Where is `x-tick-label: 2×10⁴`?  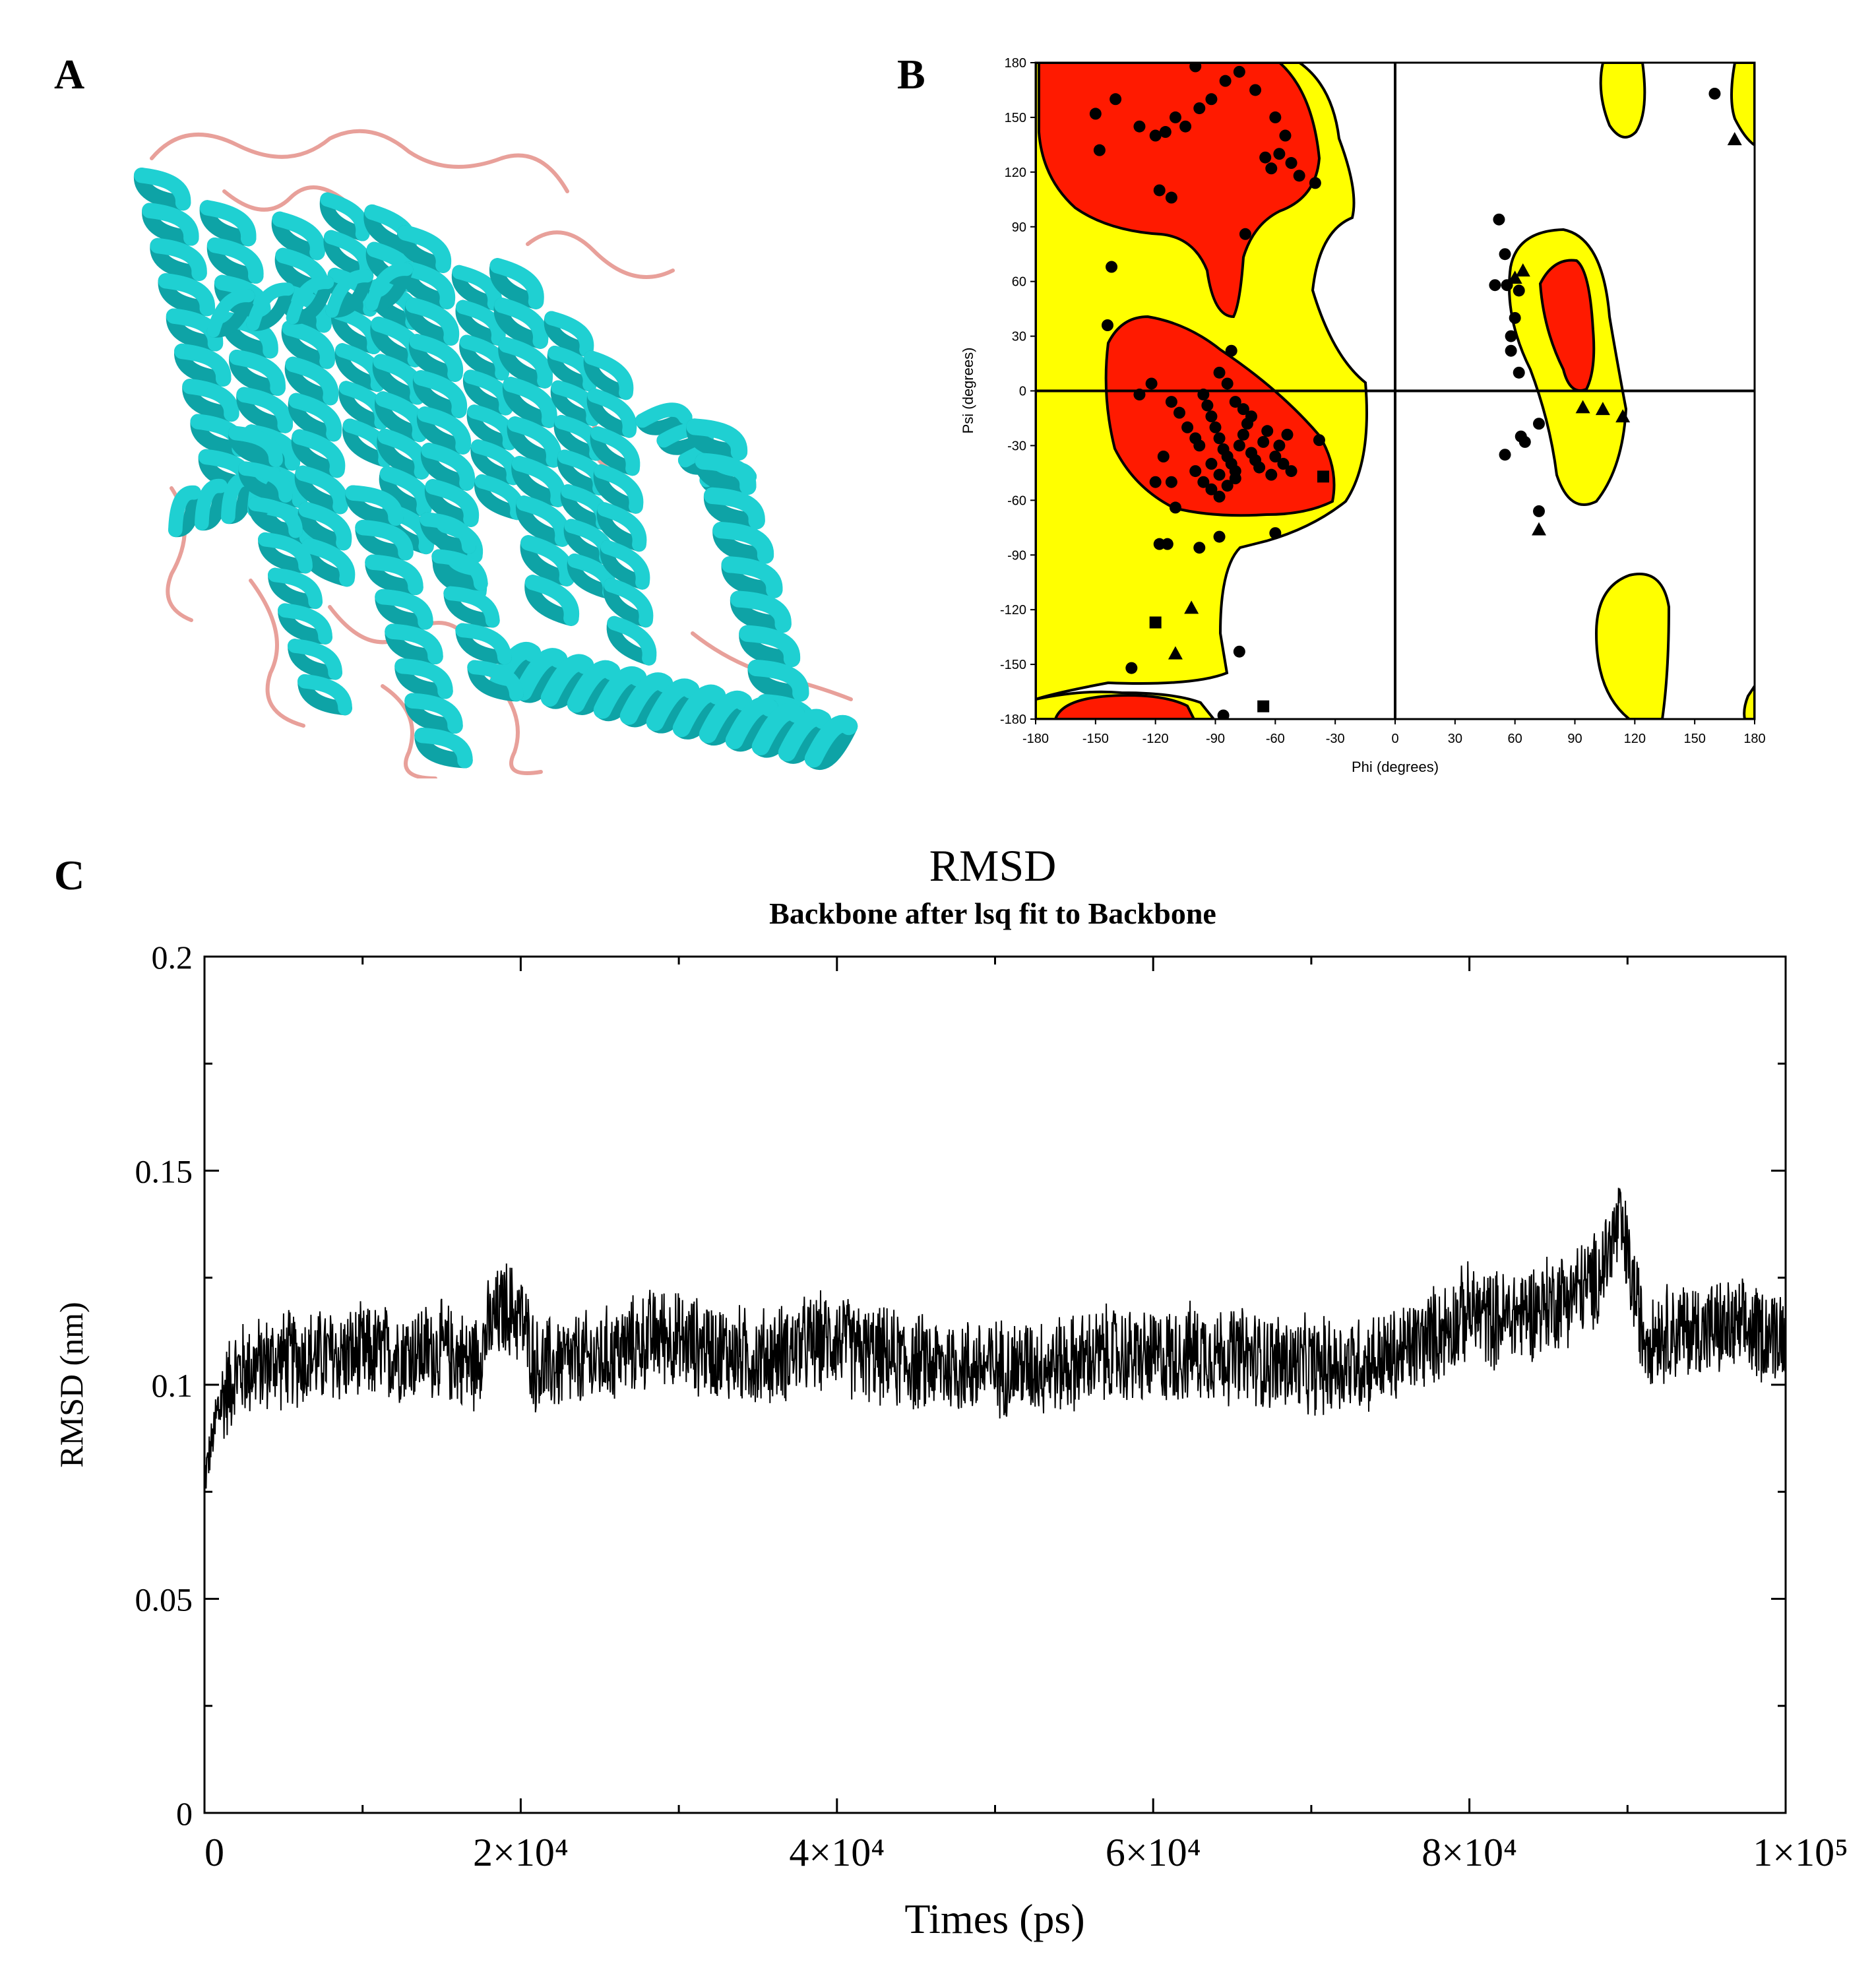 x-tick-label: 2×10⁴ is located at coordinates (521, 1852).